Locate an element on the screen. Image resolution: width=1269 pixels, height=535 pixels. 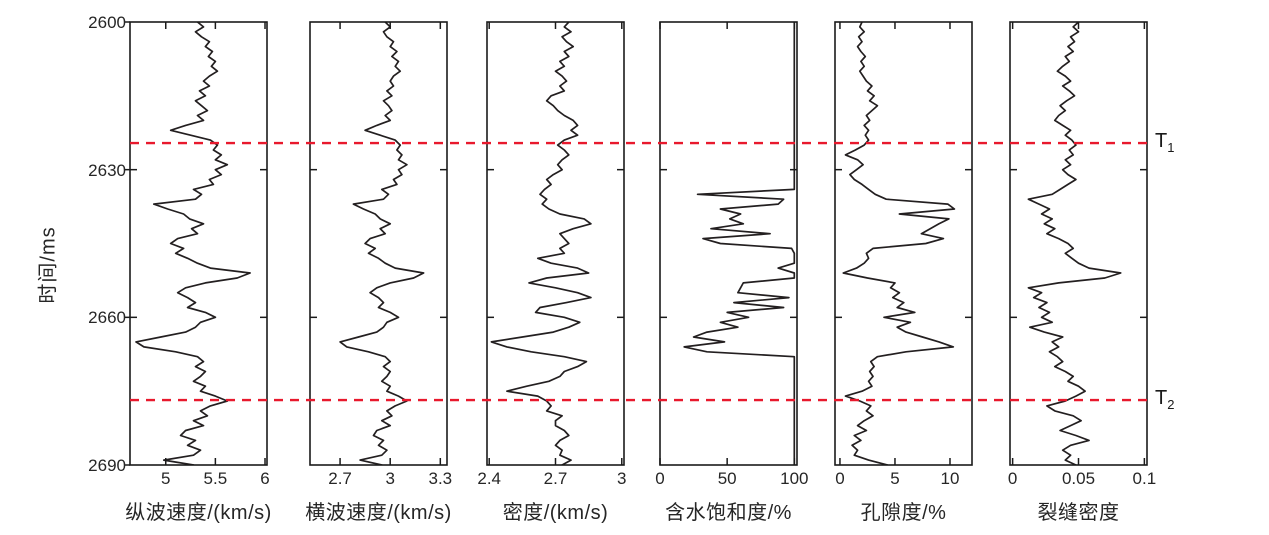
frame-s-wave-velocity is located at coordinates (378, 243).